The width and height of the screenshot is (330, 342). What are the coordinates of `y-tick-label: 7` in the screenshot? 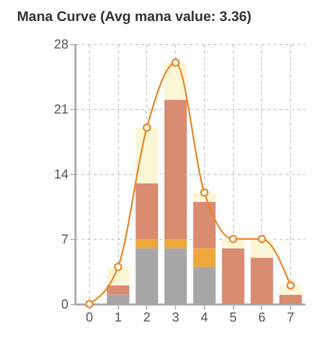 It's located at (64, 239).